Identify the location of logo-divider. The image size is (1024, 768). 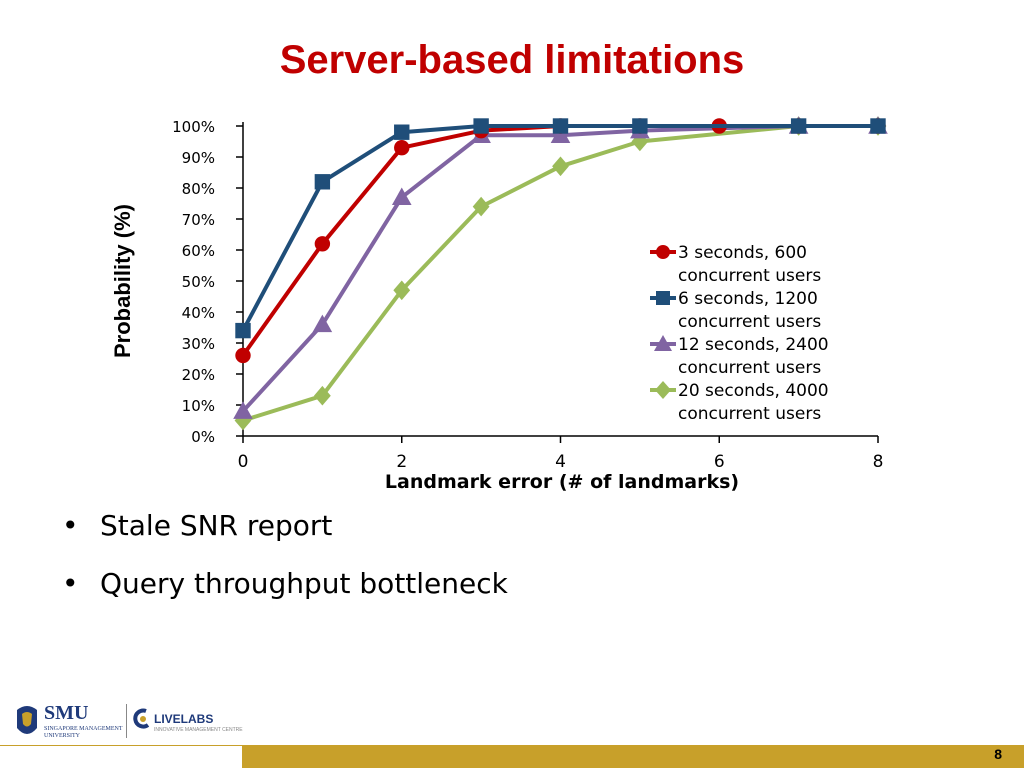
(126, 721).